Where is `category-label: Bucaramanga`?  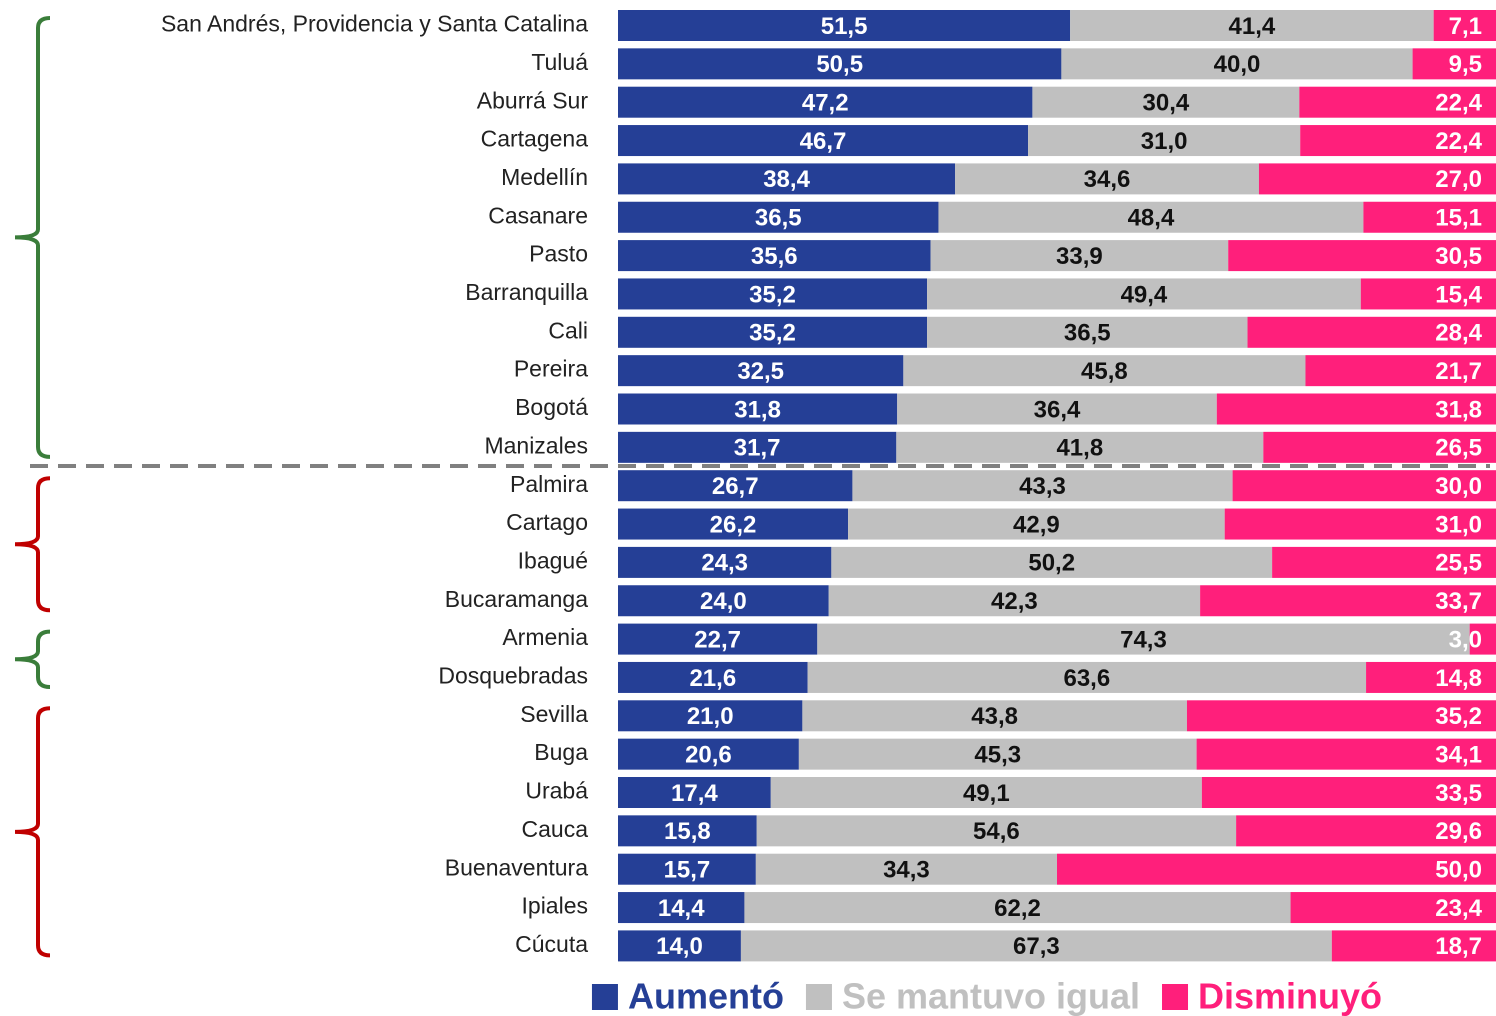
category-label: Bucaramanga is located at coordinates (516, 599).